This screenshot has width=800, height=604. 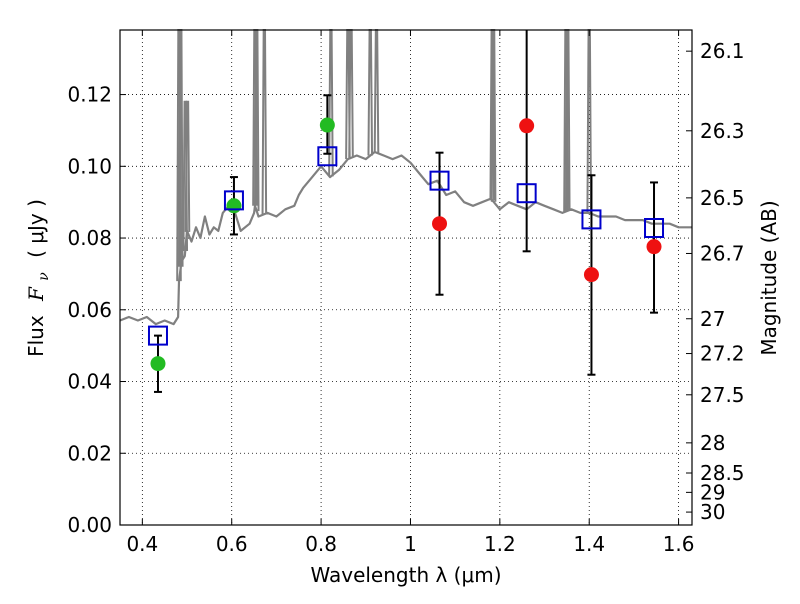 What do you see at coordinates (722, 473) in the screenshot?
I see `magnitude-tick-label: 28.5` at bounding box center [722, 473].